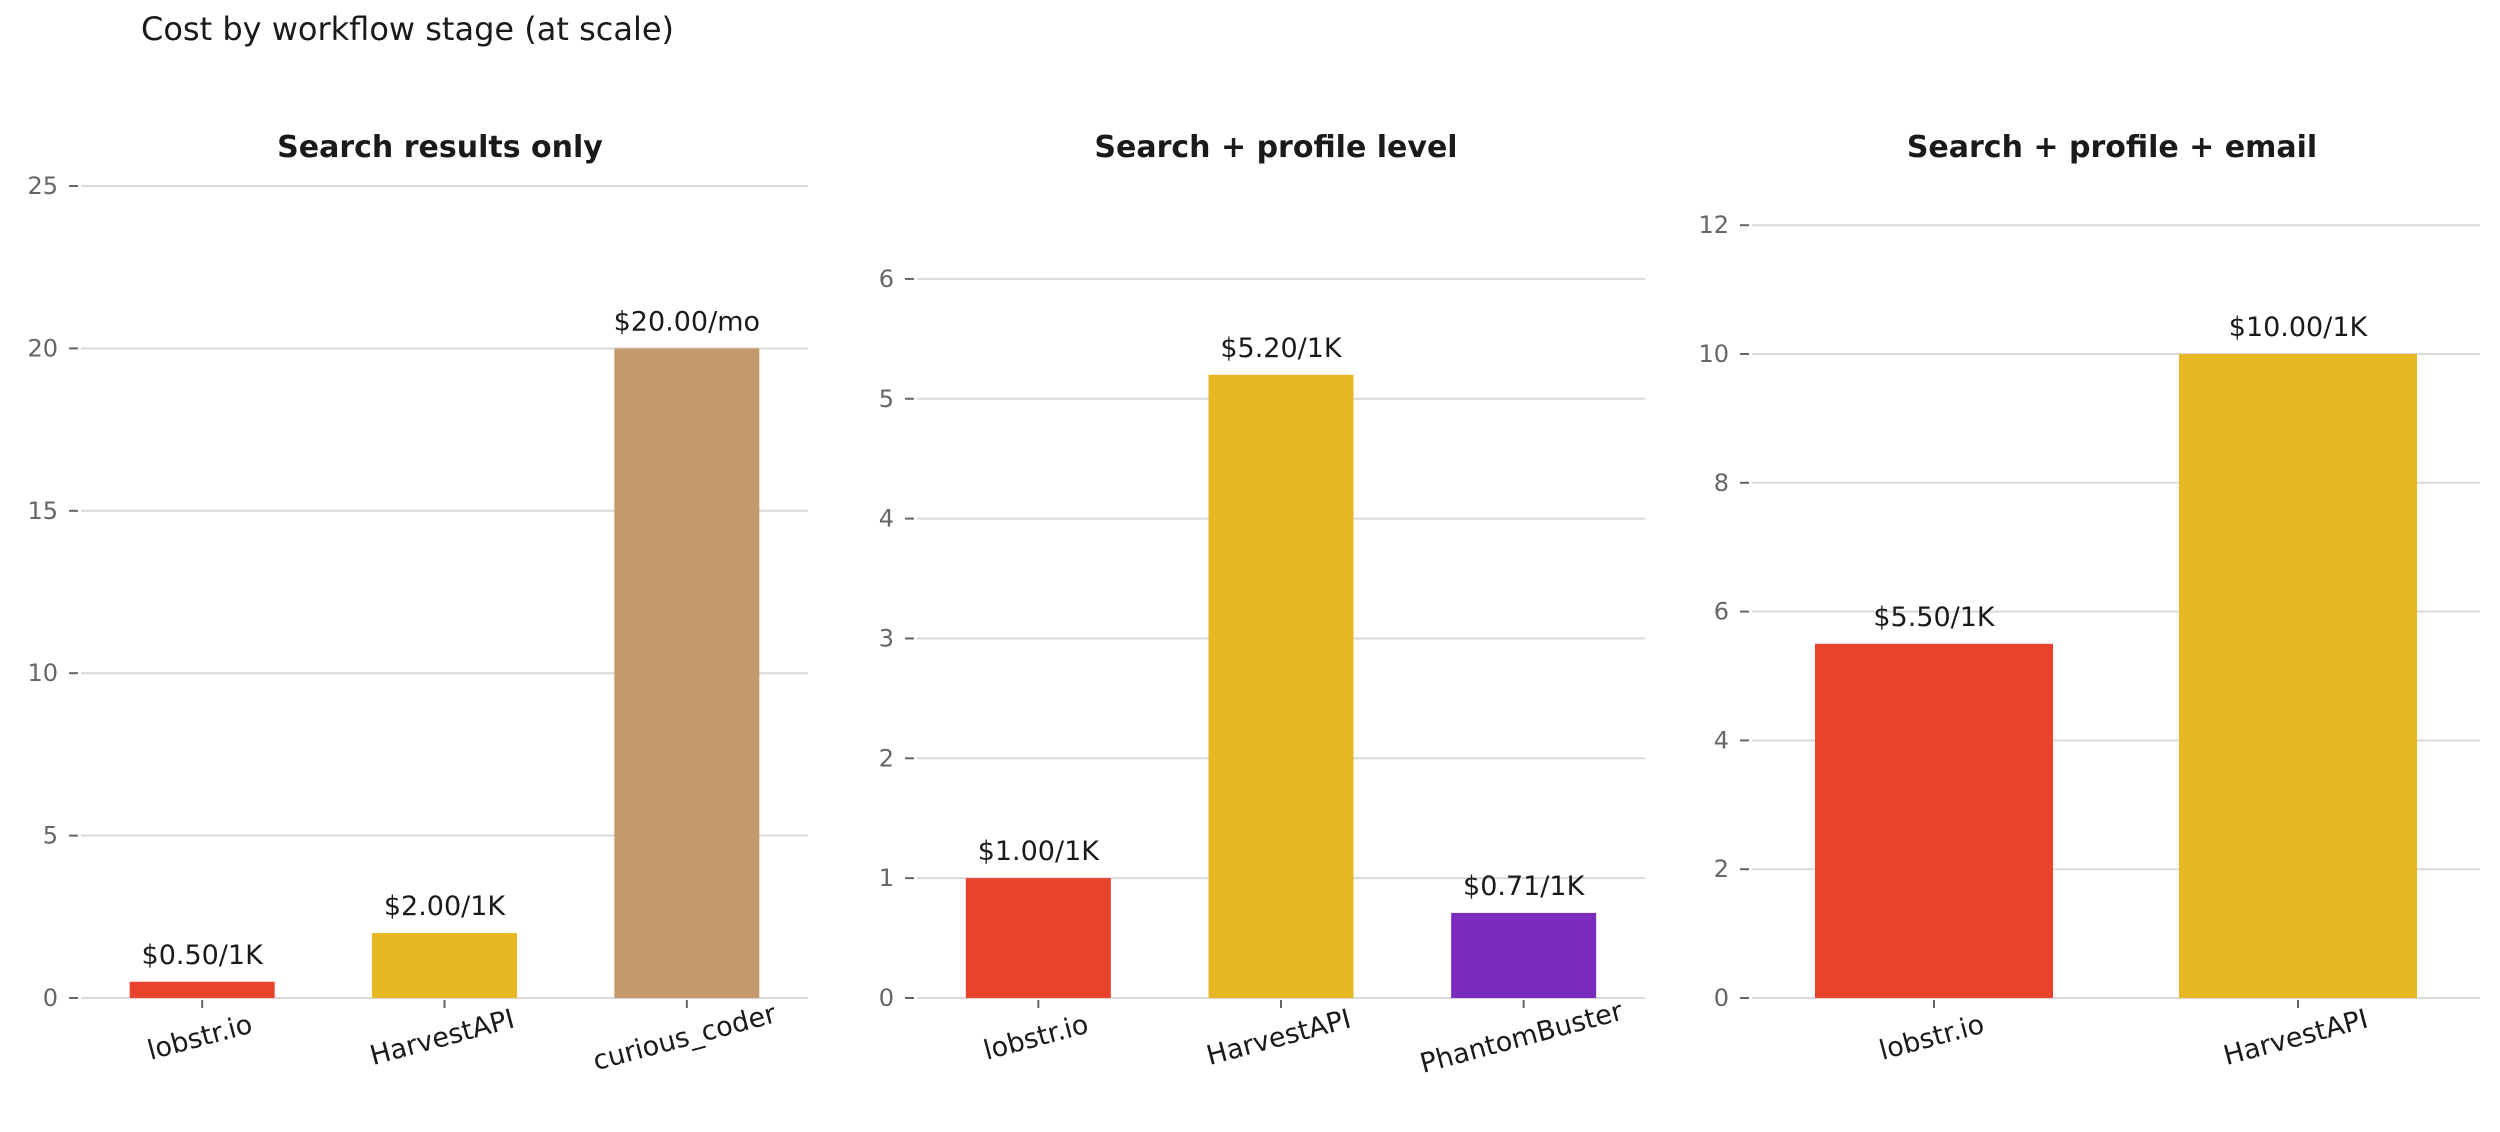 The height and width of the screenshot is (1132, 2500). Describe the element at coordinates (1713, 225) in the screenshot. I see `y-tick-label: 12` at that location.